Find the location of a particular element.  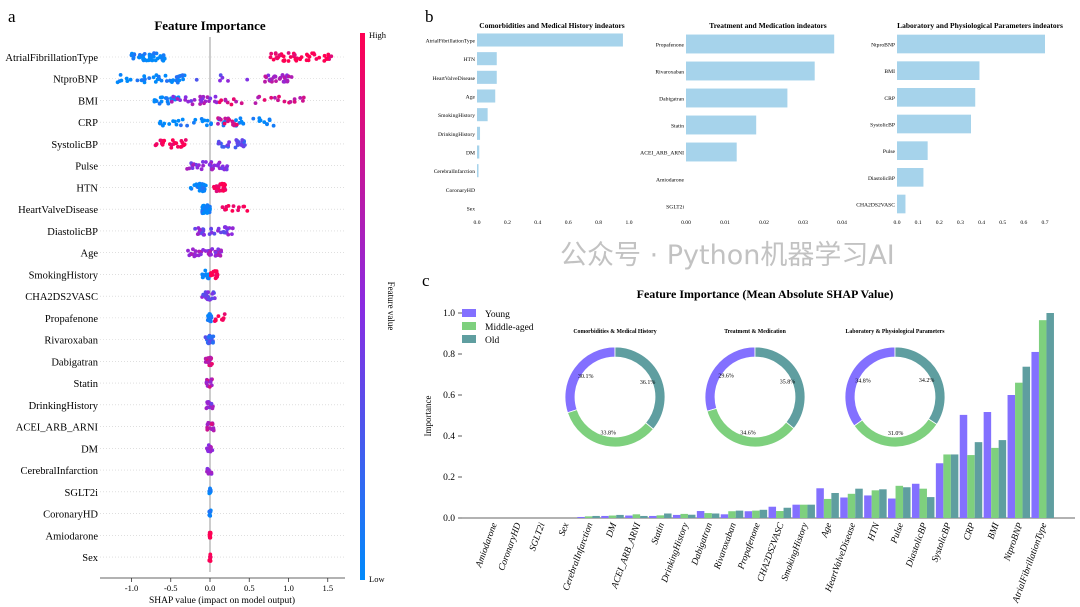

bar-young is located at coordinates (1035, 434).